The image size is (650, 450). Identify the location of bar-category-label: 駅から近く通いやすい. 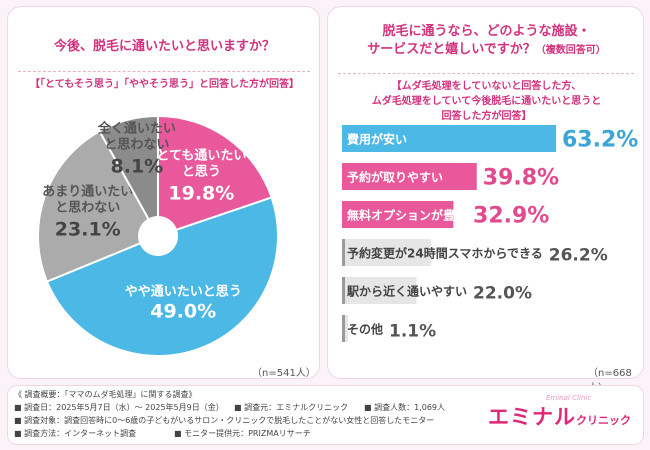
(406, 291).